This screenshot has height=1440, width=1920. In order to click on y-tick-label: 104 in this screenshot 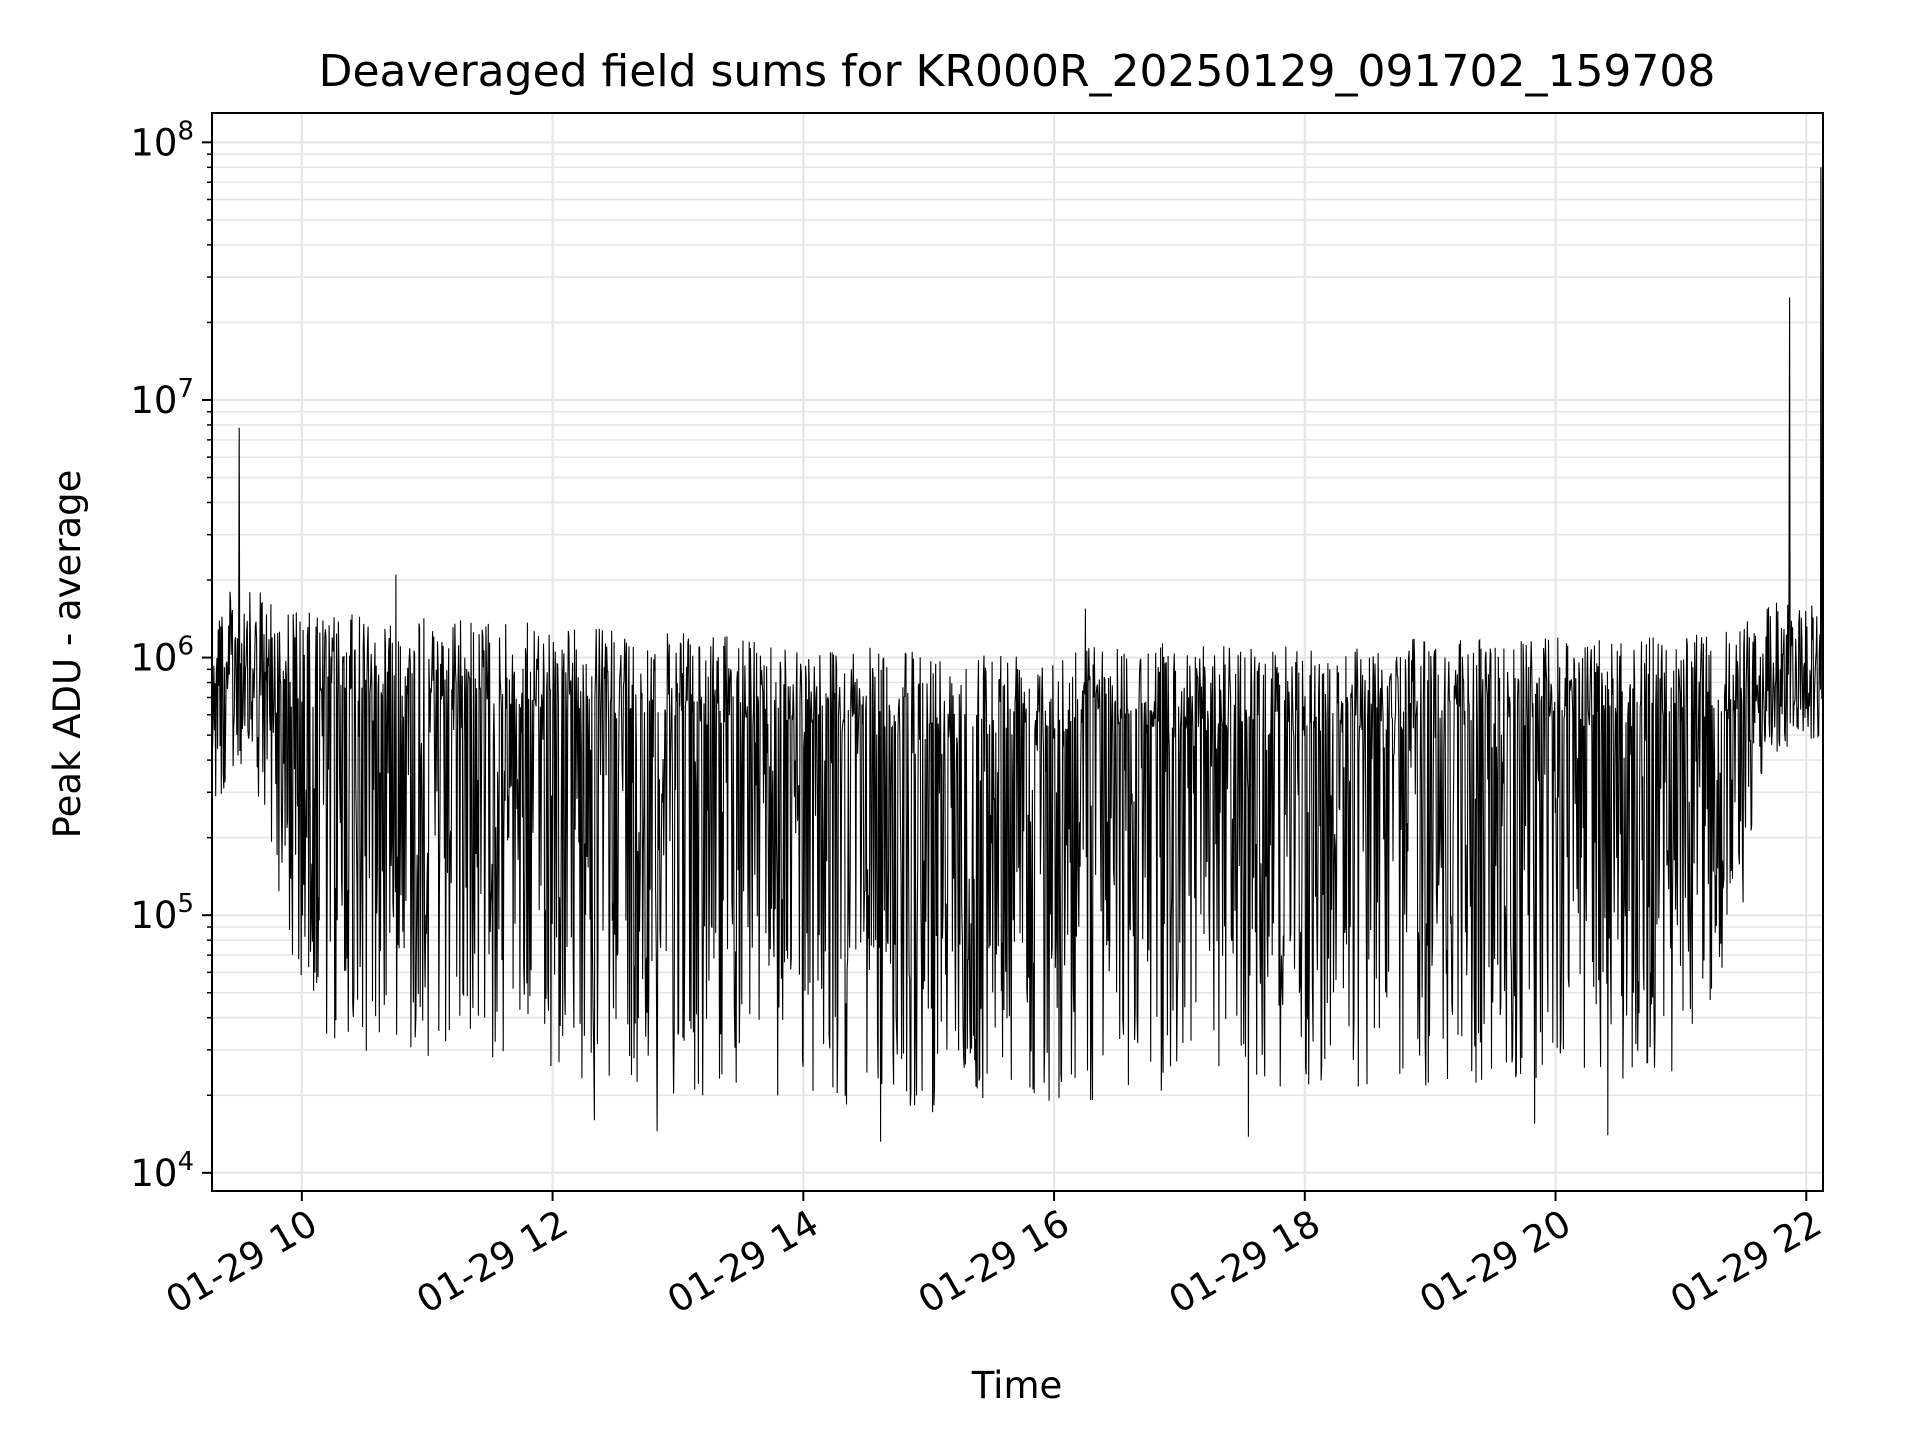, I will do `click(162, 1171)`.